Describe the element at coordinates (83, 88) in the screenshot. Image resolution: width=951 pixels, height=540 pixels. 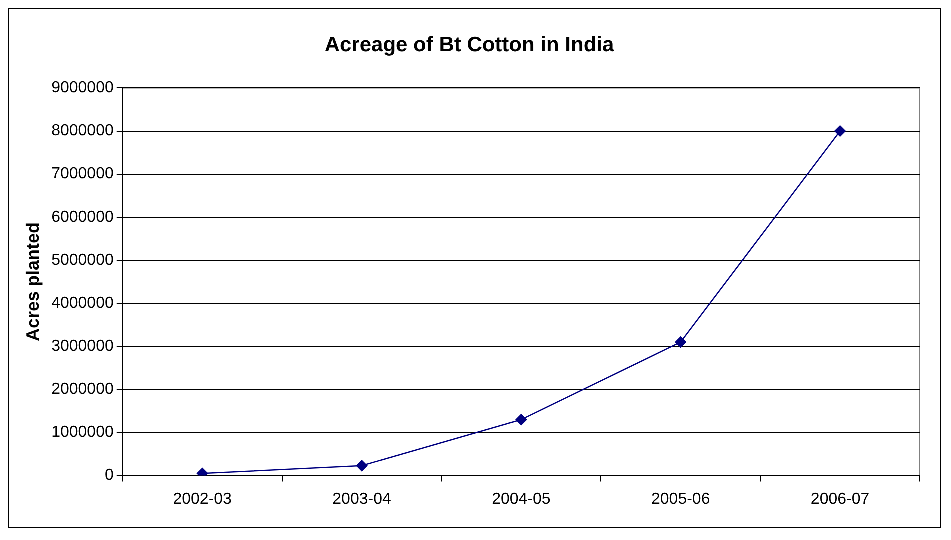
I see `y-tick-label: 9000000` at that location.